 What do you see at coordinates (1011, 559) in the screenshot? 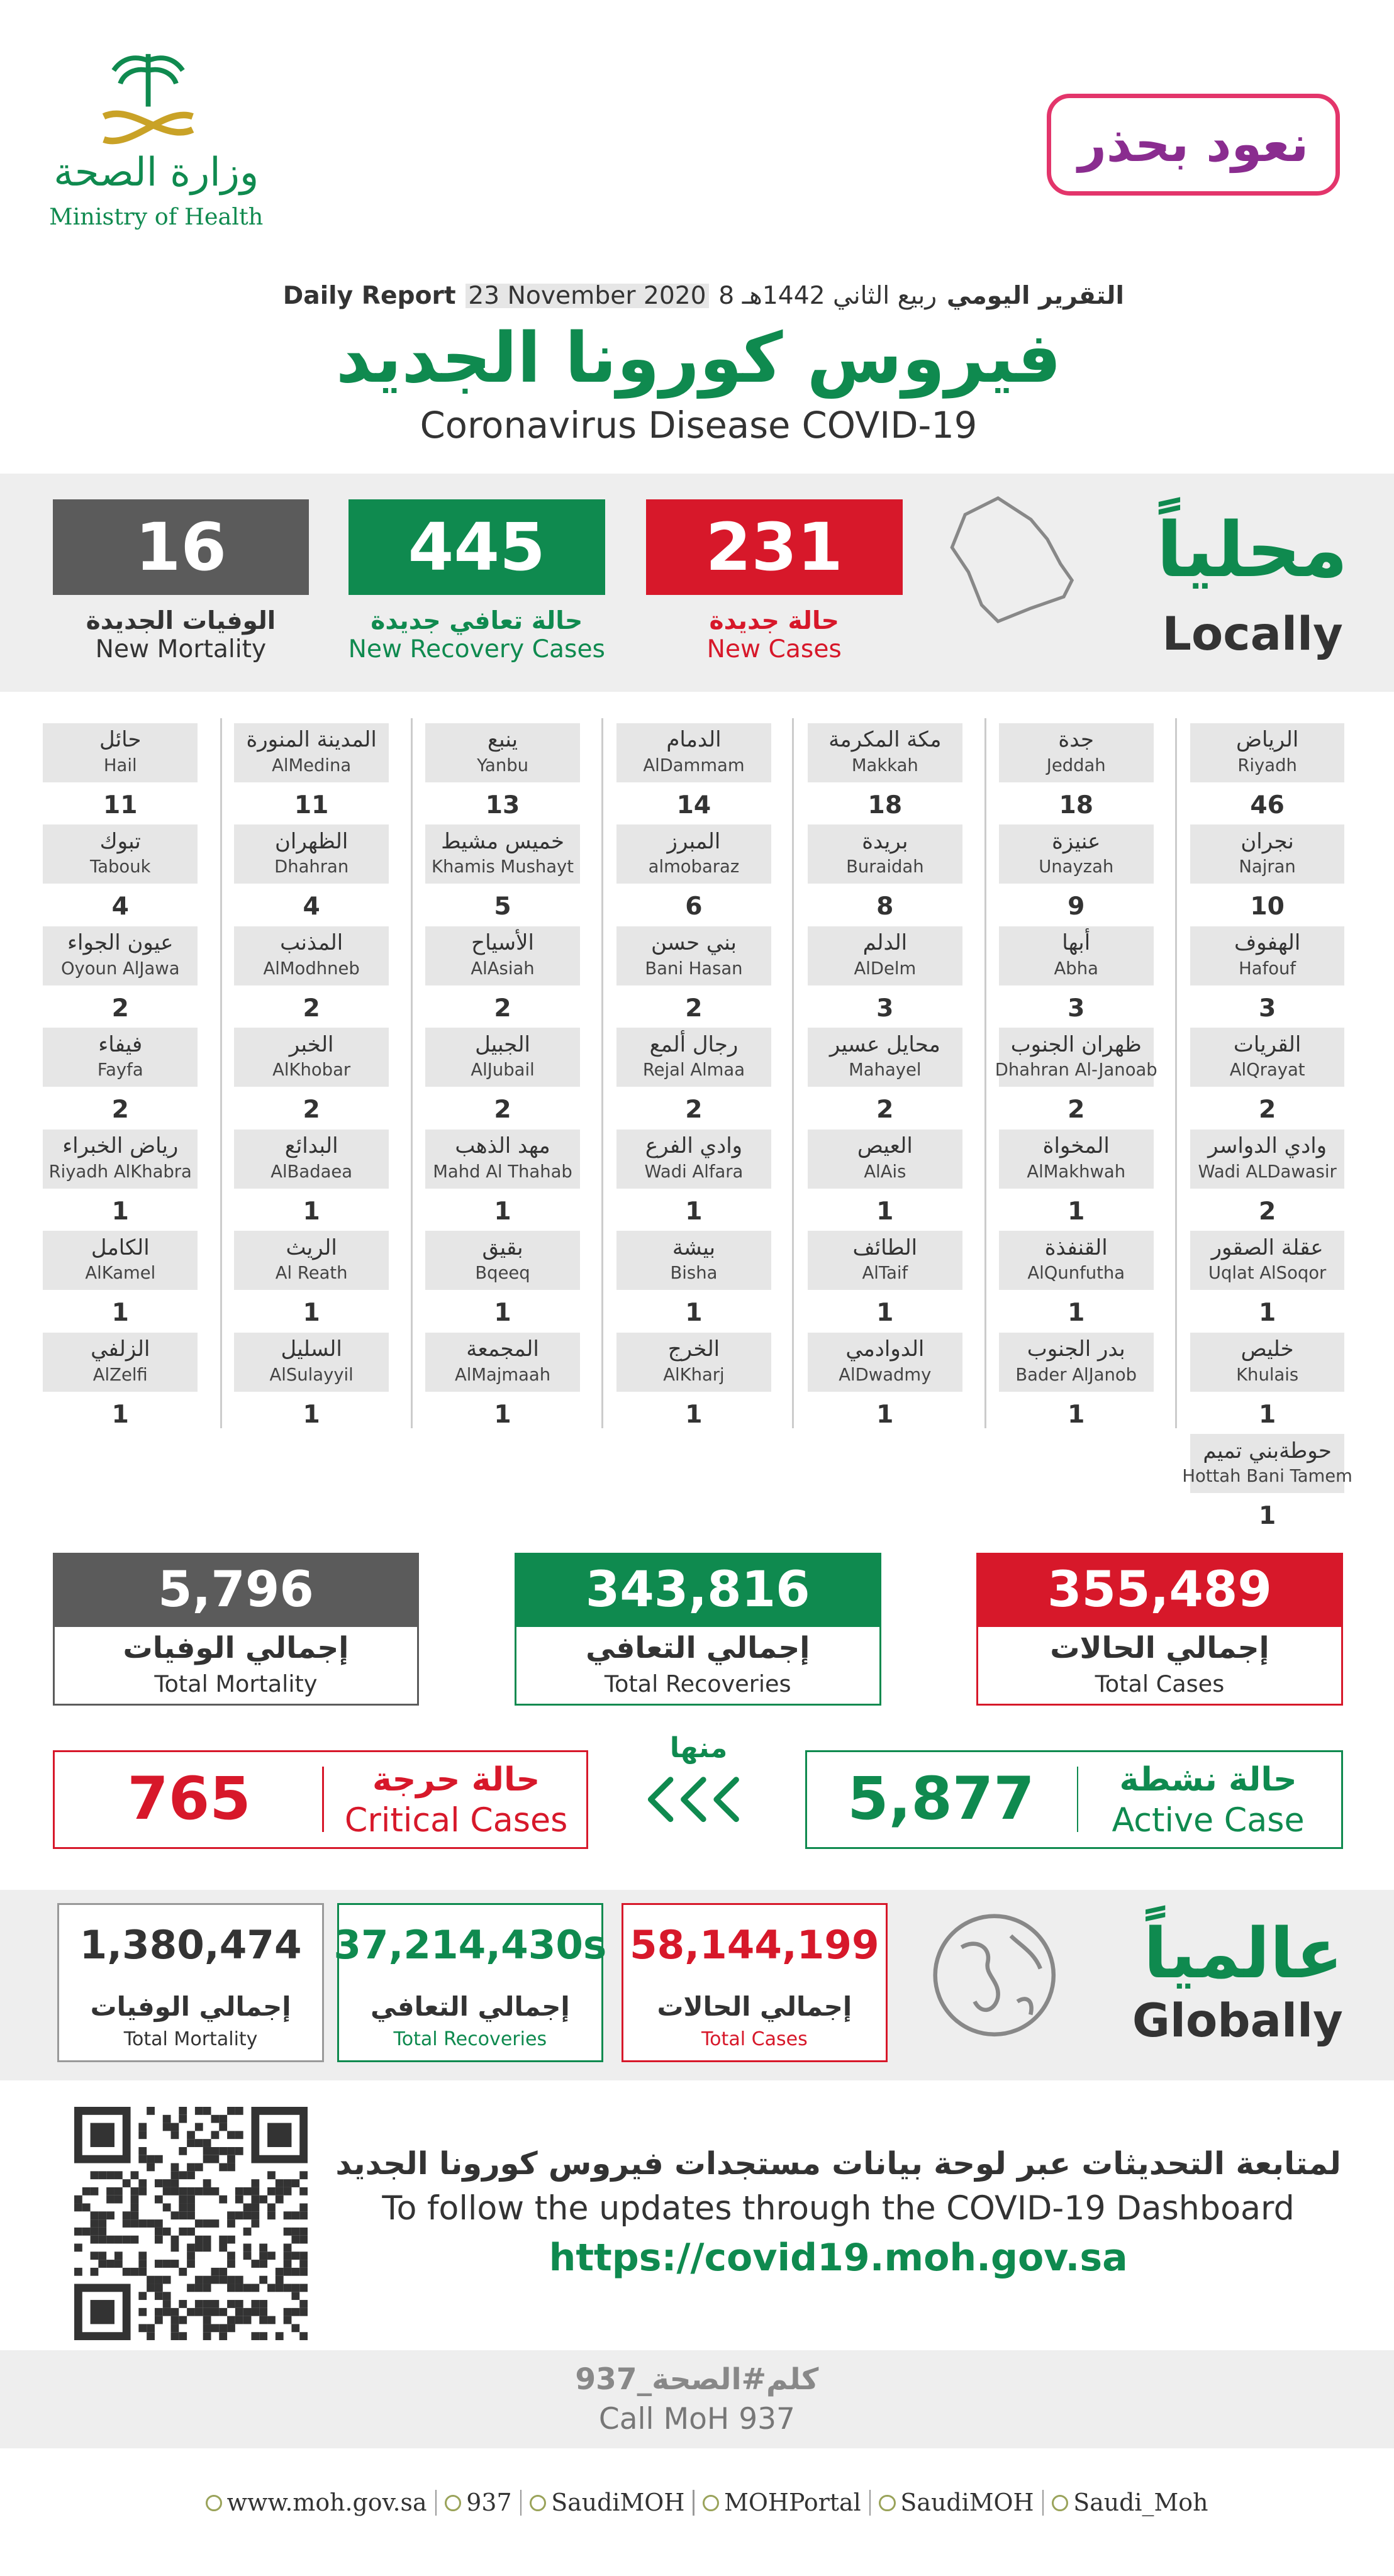
I see `saudi-map` at bounding box center [1011, 559].